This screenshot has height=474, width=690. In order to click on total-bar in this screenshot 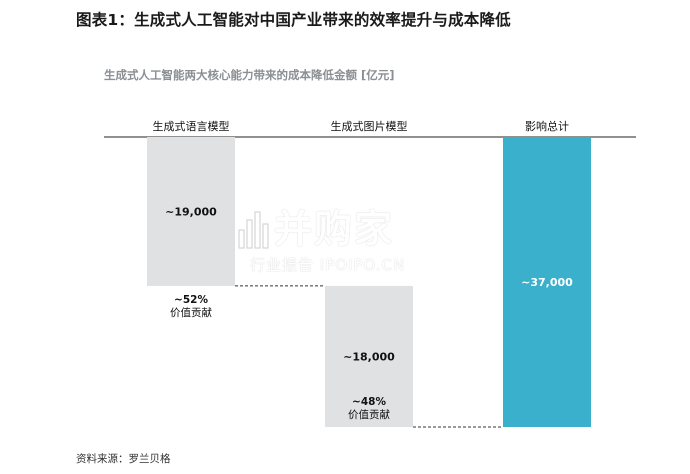, I will do `click(547, 282)`.